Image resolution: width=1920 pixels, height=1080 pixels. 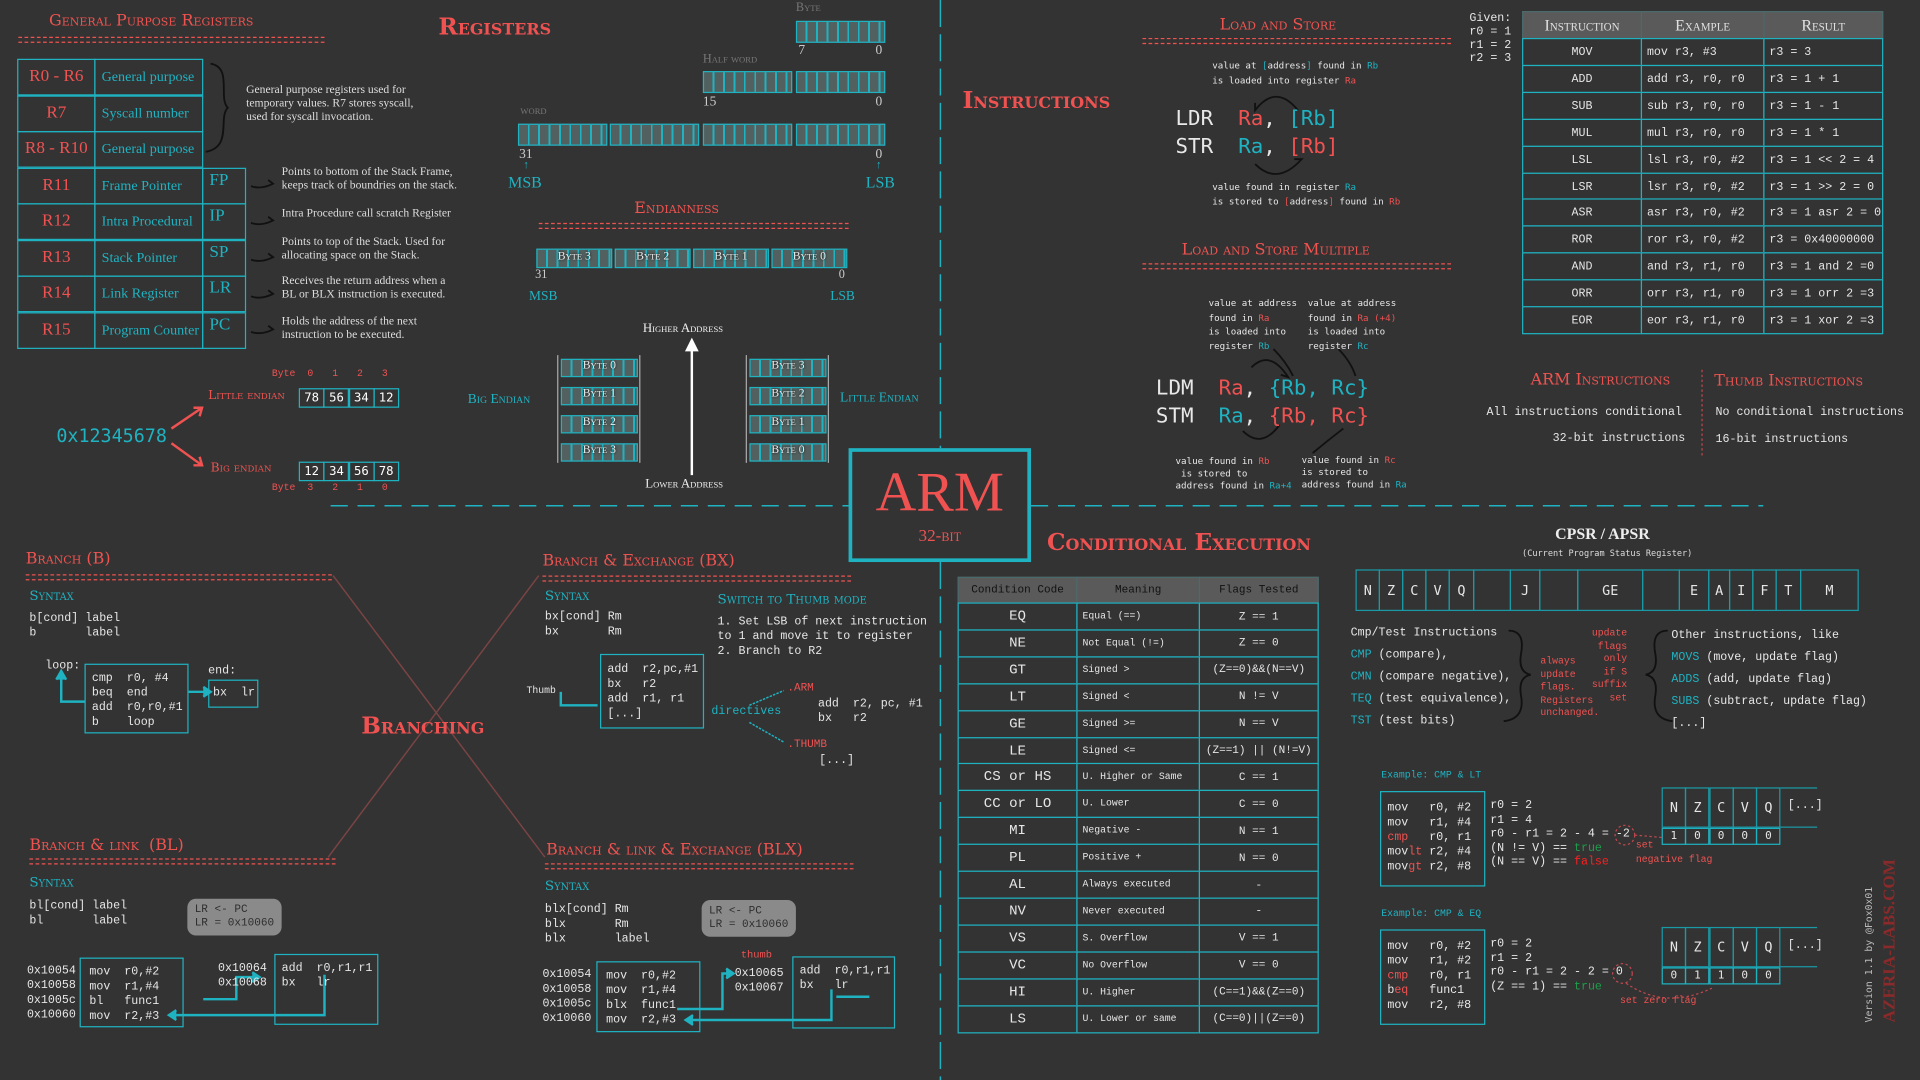 I want to click on blx-code-box: mov r0,#2 mov r1,#4 blx func1 mov r2,#3, so click(x=648, y=997).